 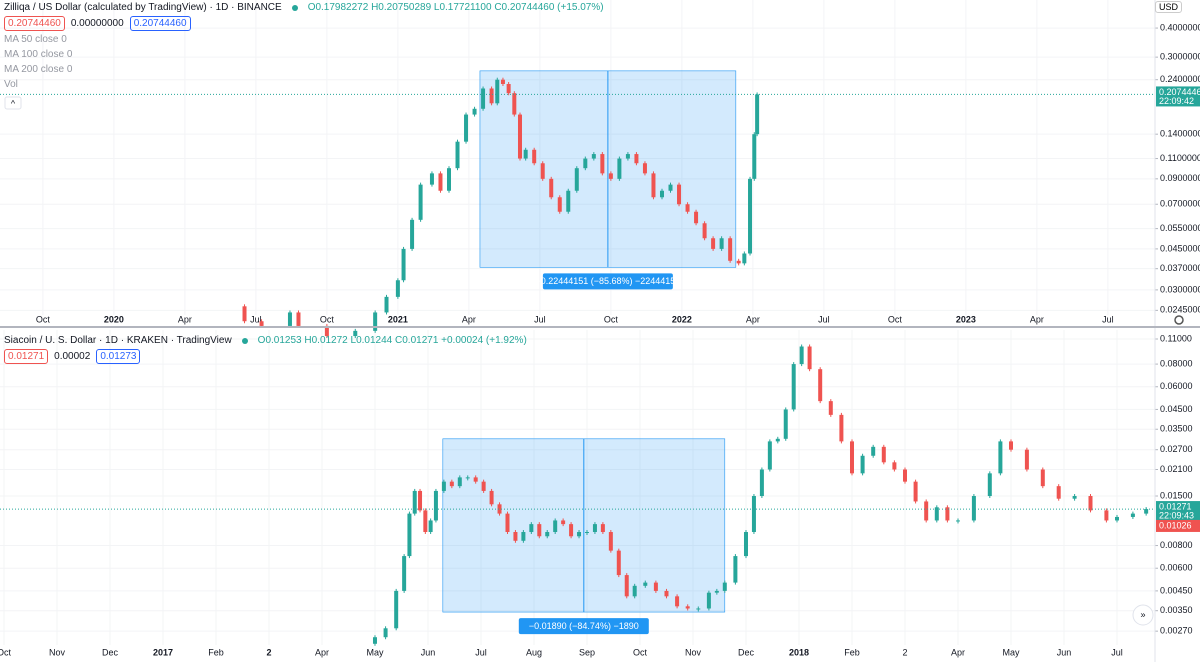 I want to click on x-tick-label: Nov, so click(x=693, y=652).